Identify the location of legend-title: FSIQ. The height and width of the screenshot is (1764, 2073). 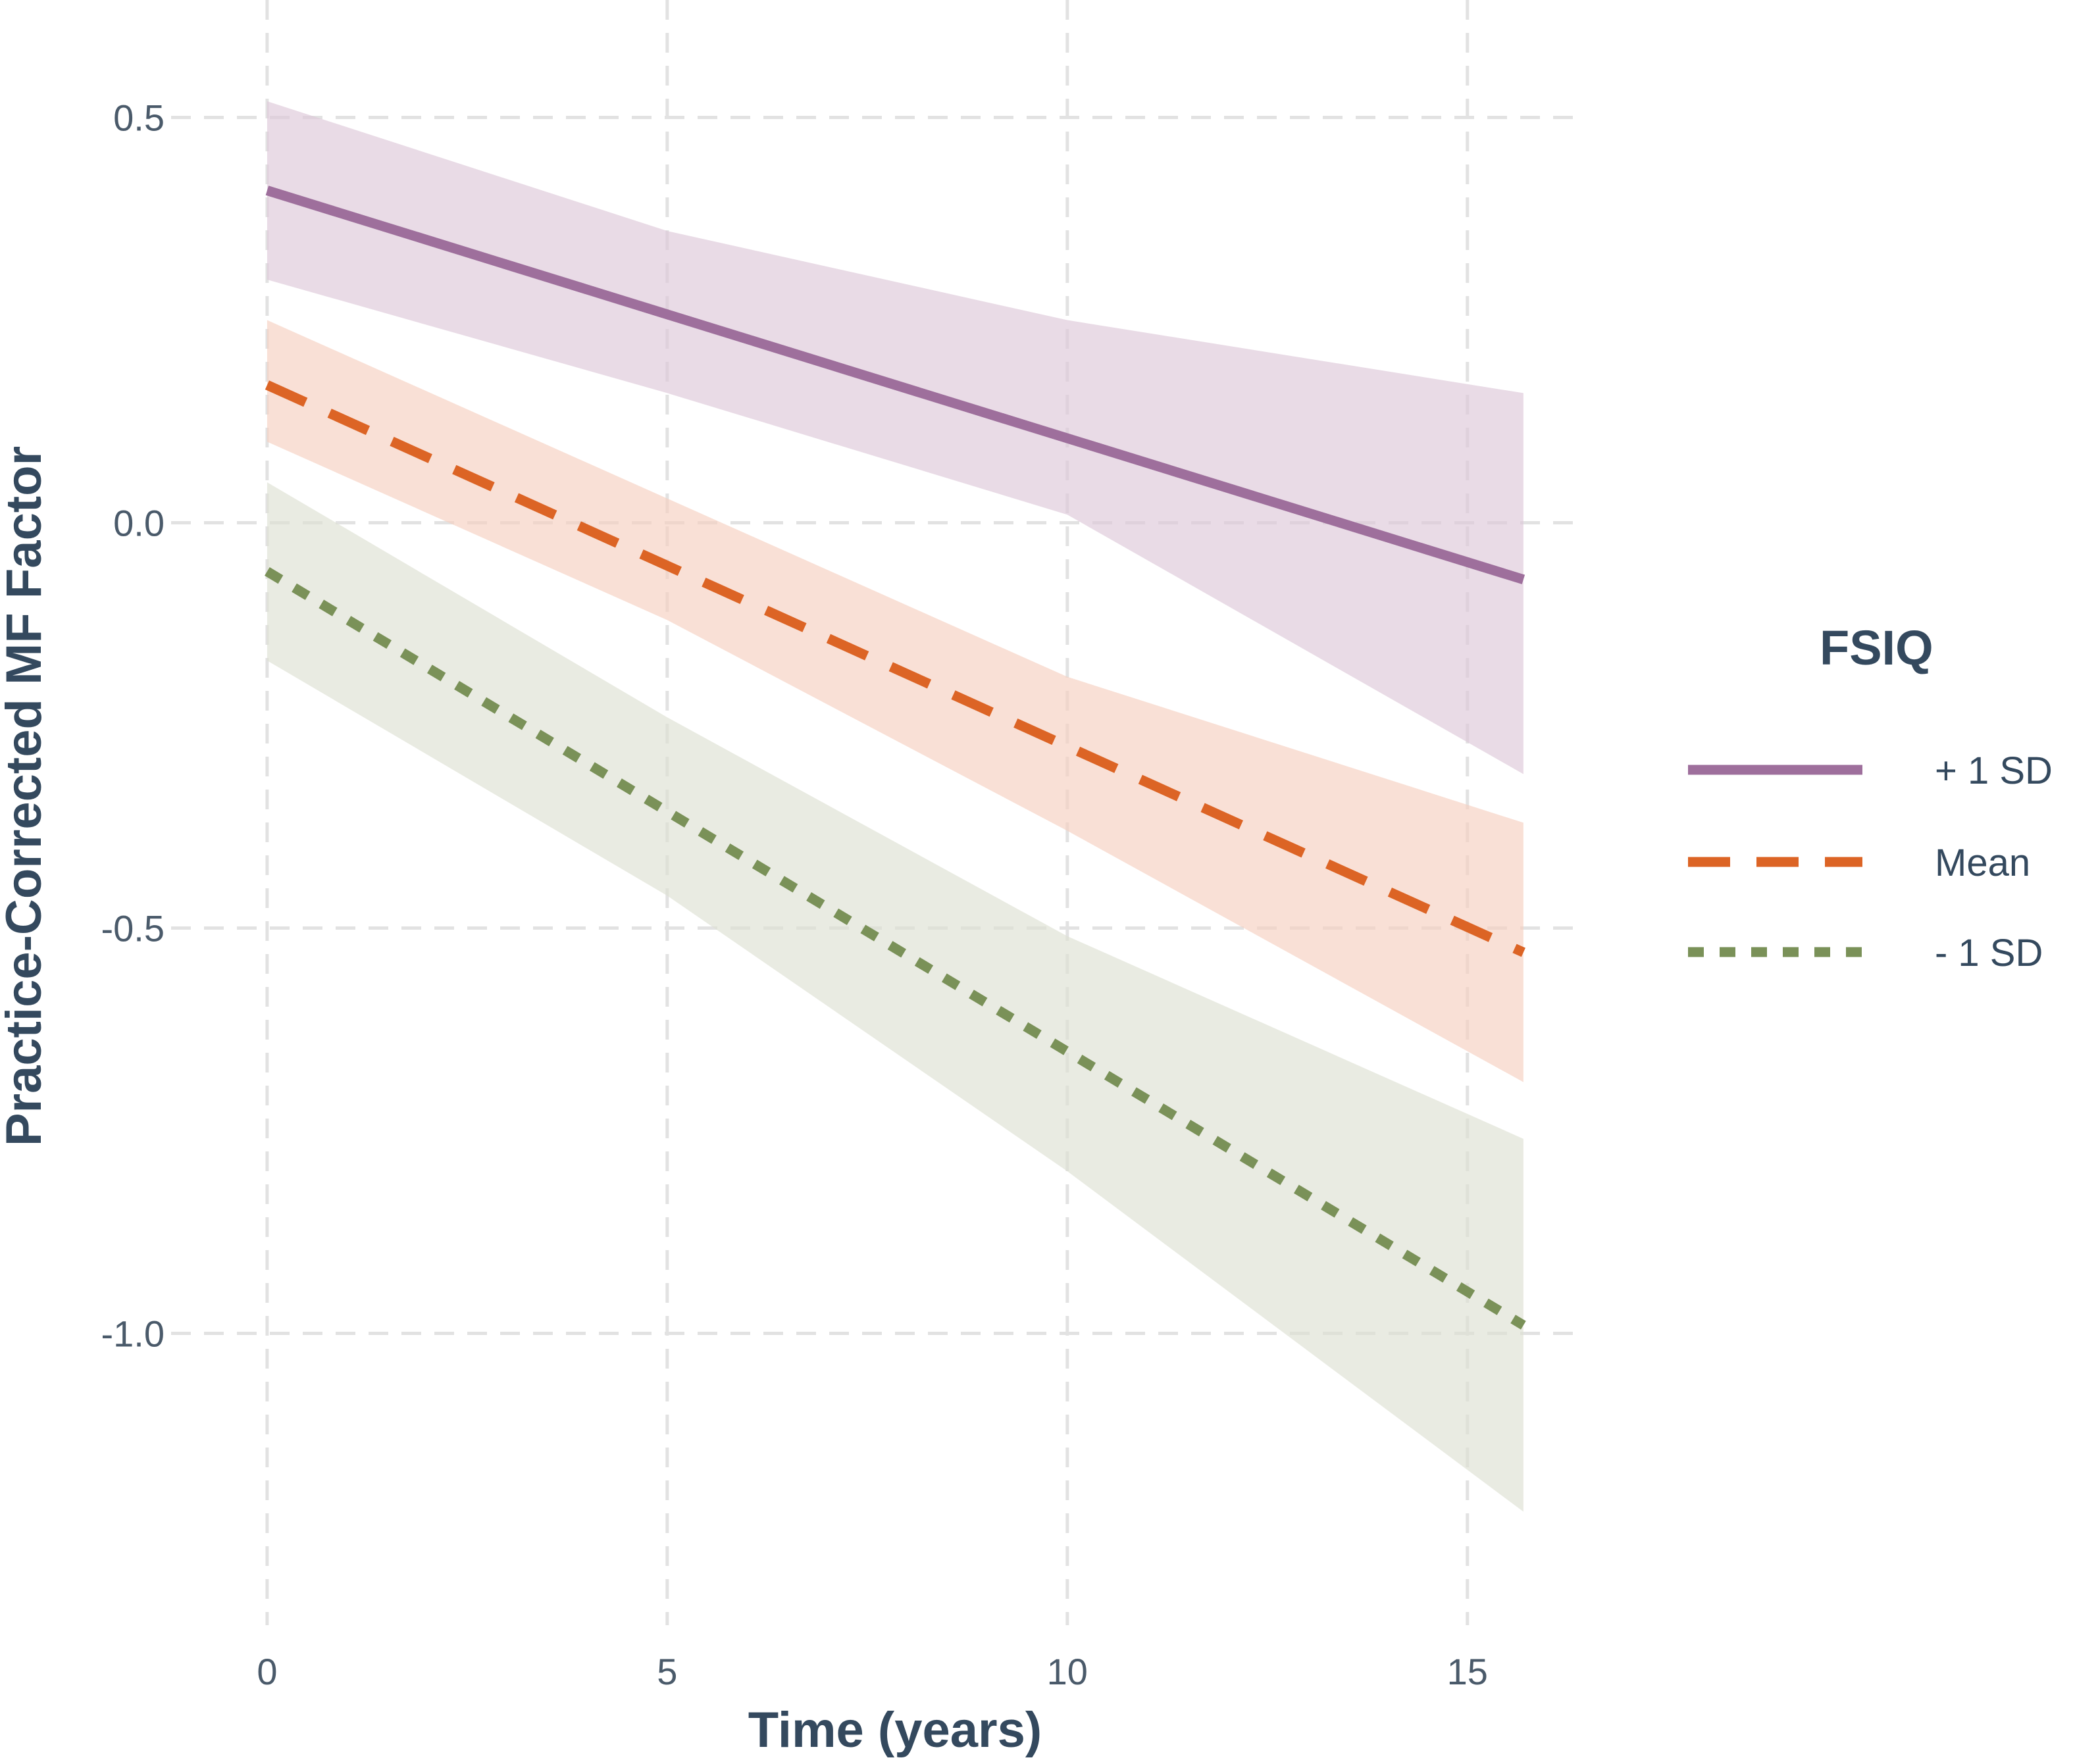
(1876, 647).